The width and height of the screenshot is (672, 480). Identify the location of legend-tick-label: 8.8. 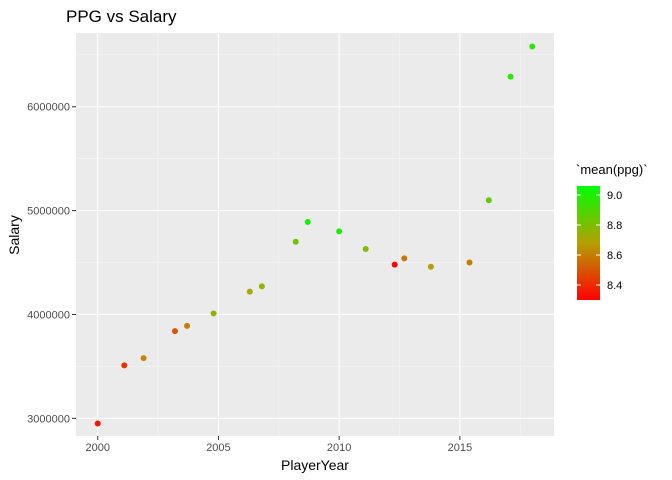
(614, 226).